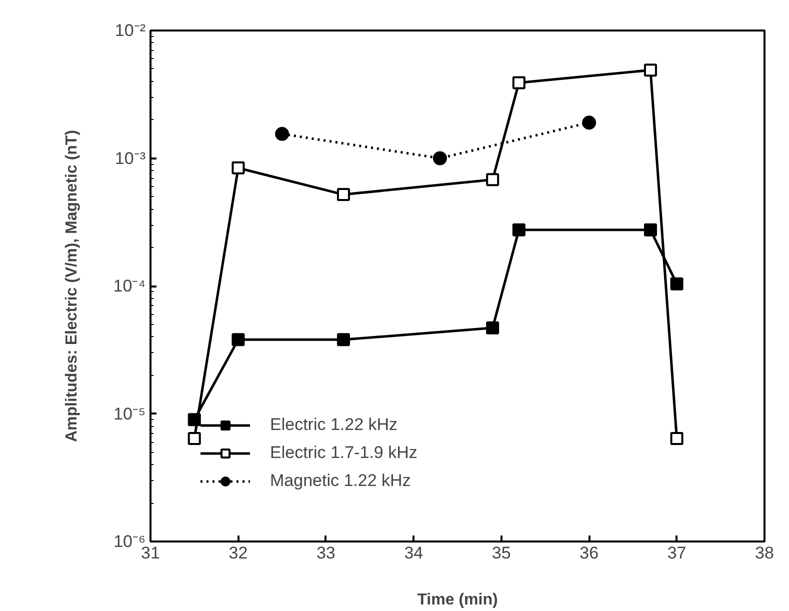 Image resolution: width=789 pixels, height=611 pixels. I want to click on x-tick-label: 32, so click(238, 553).